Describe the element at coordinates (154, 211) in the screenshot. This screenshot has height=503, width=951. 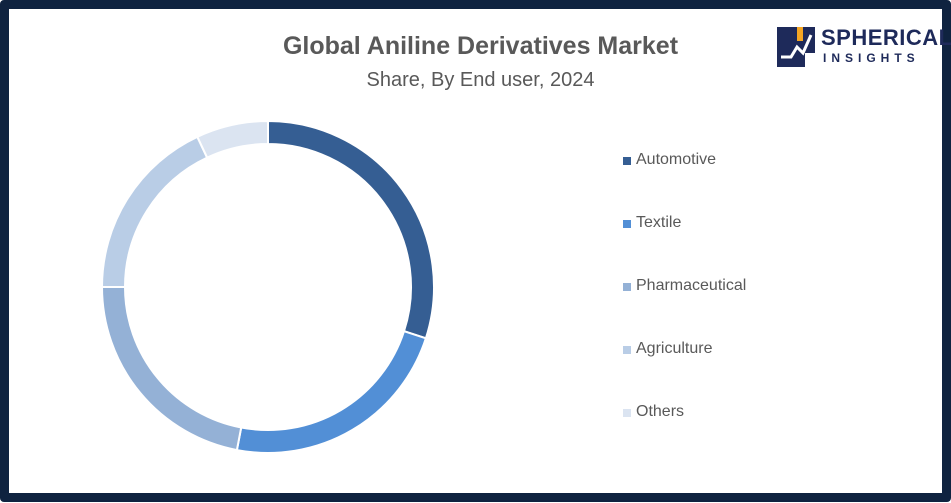
I see `donut-slice-agriculture` at that location.